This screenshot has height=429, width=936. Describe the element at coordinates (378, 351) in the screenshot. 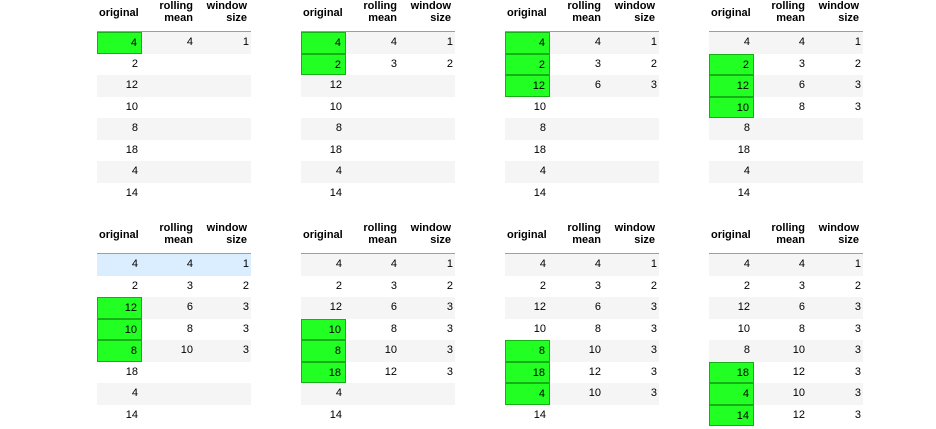

I see `table-row: 8 10 3` at that location.